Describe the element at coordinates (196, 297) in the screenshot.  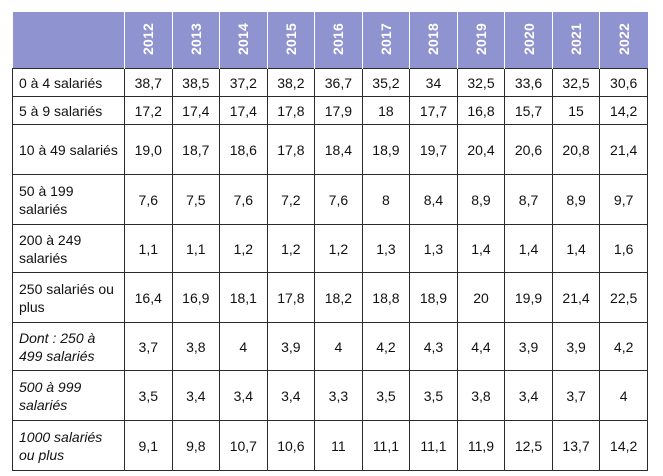
I see `table-cell: 16,9` at that location.